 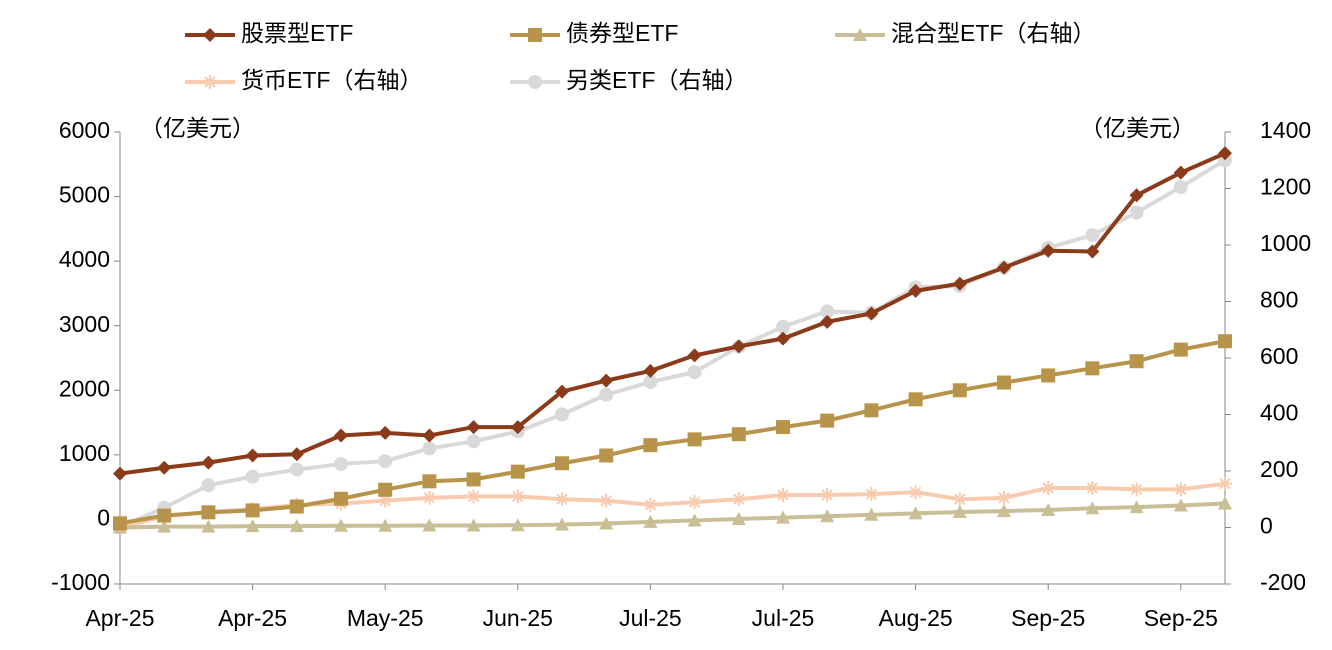 What do you see at coordinates (385, 618) in the screenshot?
I see `x-tick-label: May-25` at bounding box center [385, 618].